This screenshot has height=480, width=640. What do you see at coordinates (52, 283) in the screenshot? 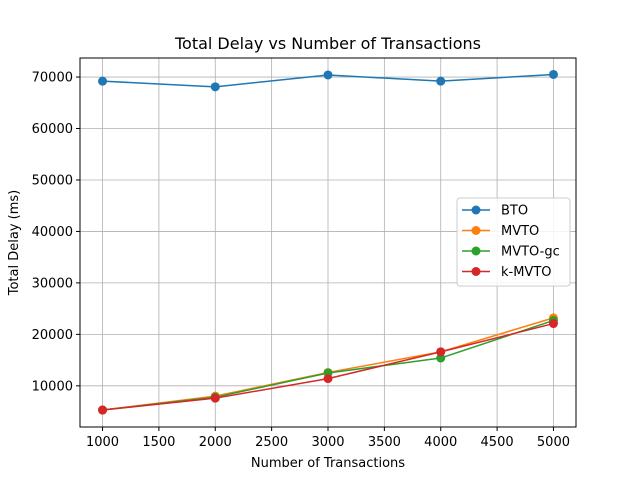
I see `y-tick-label: 30000` at bounding box center [52, 283].